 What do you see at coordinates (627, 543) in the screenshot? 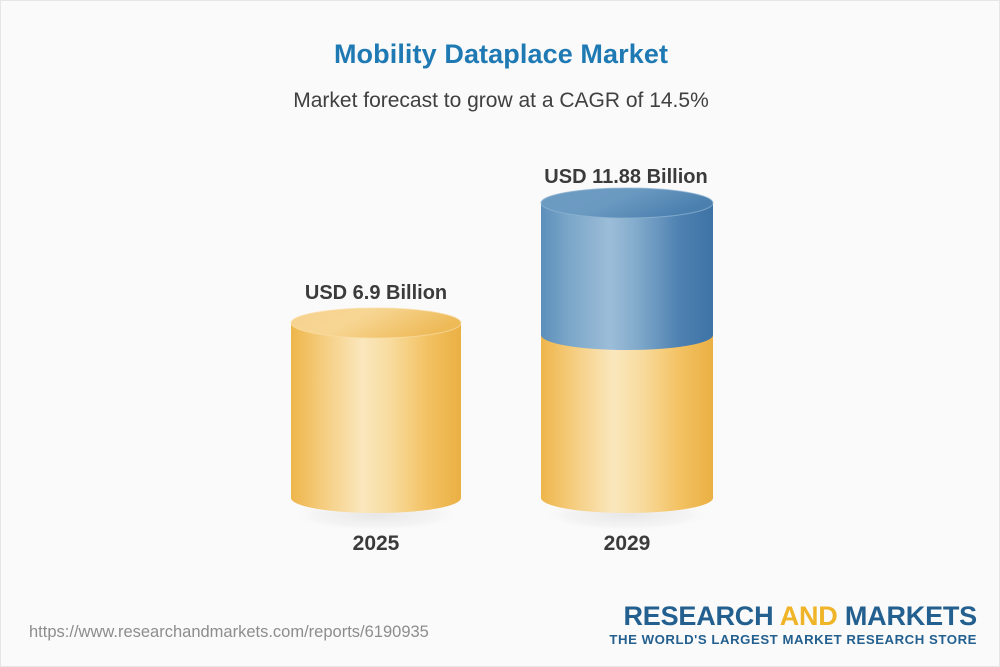
I see `category-label-2029: 2029` at bounding box center [627, 543].